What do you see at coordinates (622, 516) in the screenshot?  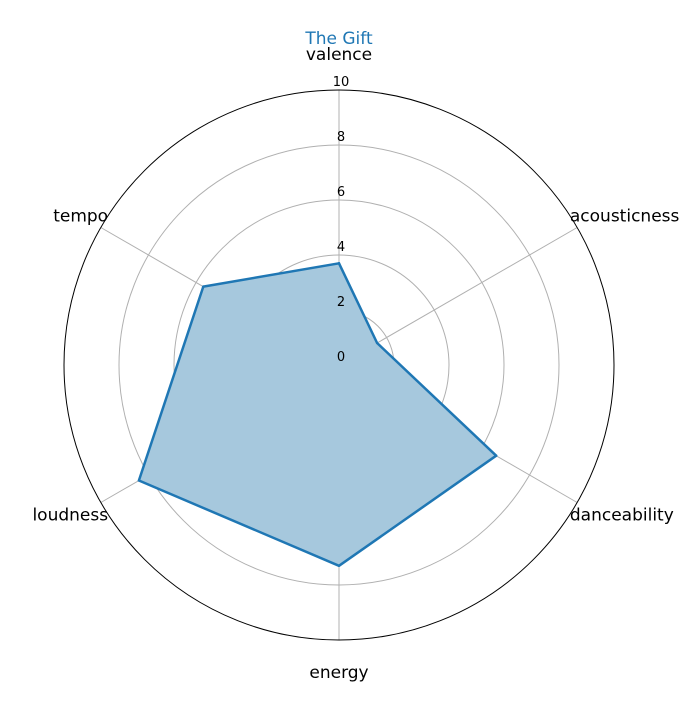 I see `axis-label-danceability: danceability` at bounding box center [622, 516].